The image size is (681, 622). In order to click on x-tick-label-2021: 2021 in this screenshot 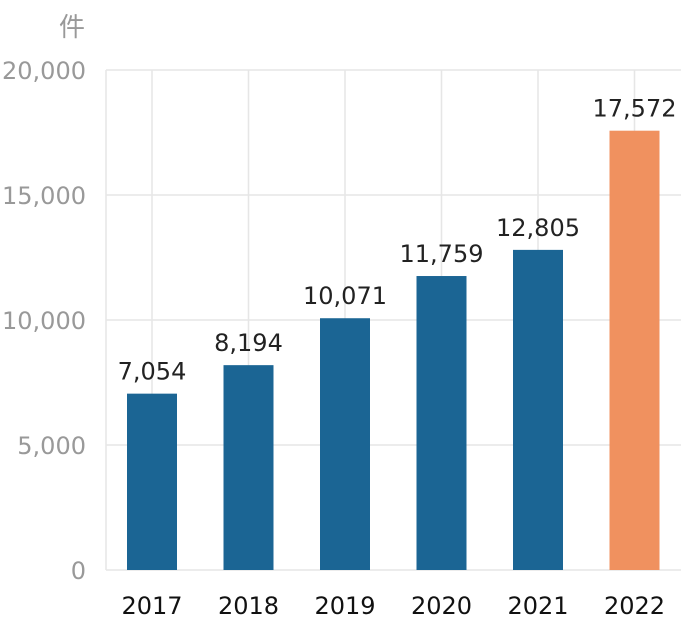, I will do `click(537, 606)`.